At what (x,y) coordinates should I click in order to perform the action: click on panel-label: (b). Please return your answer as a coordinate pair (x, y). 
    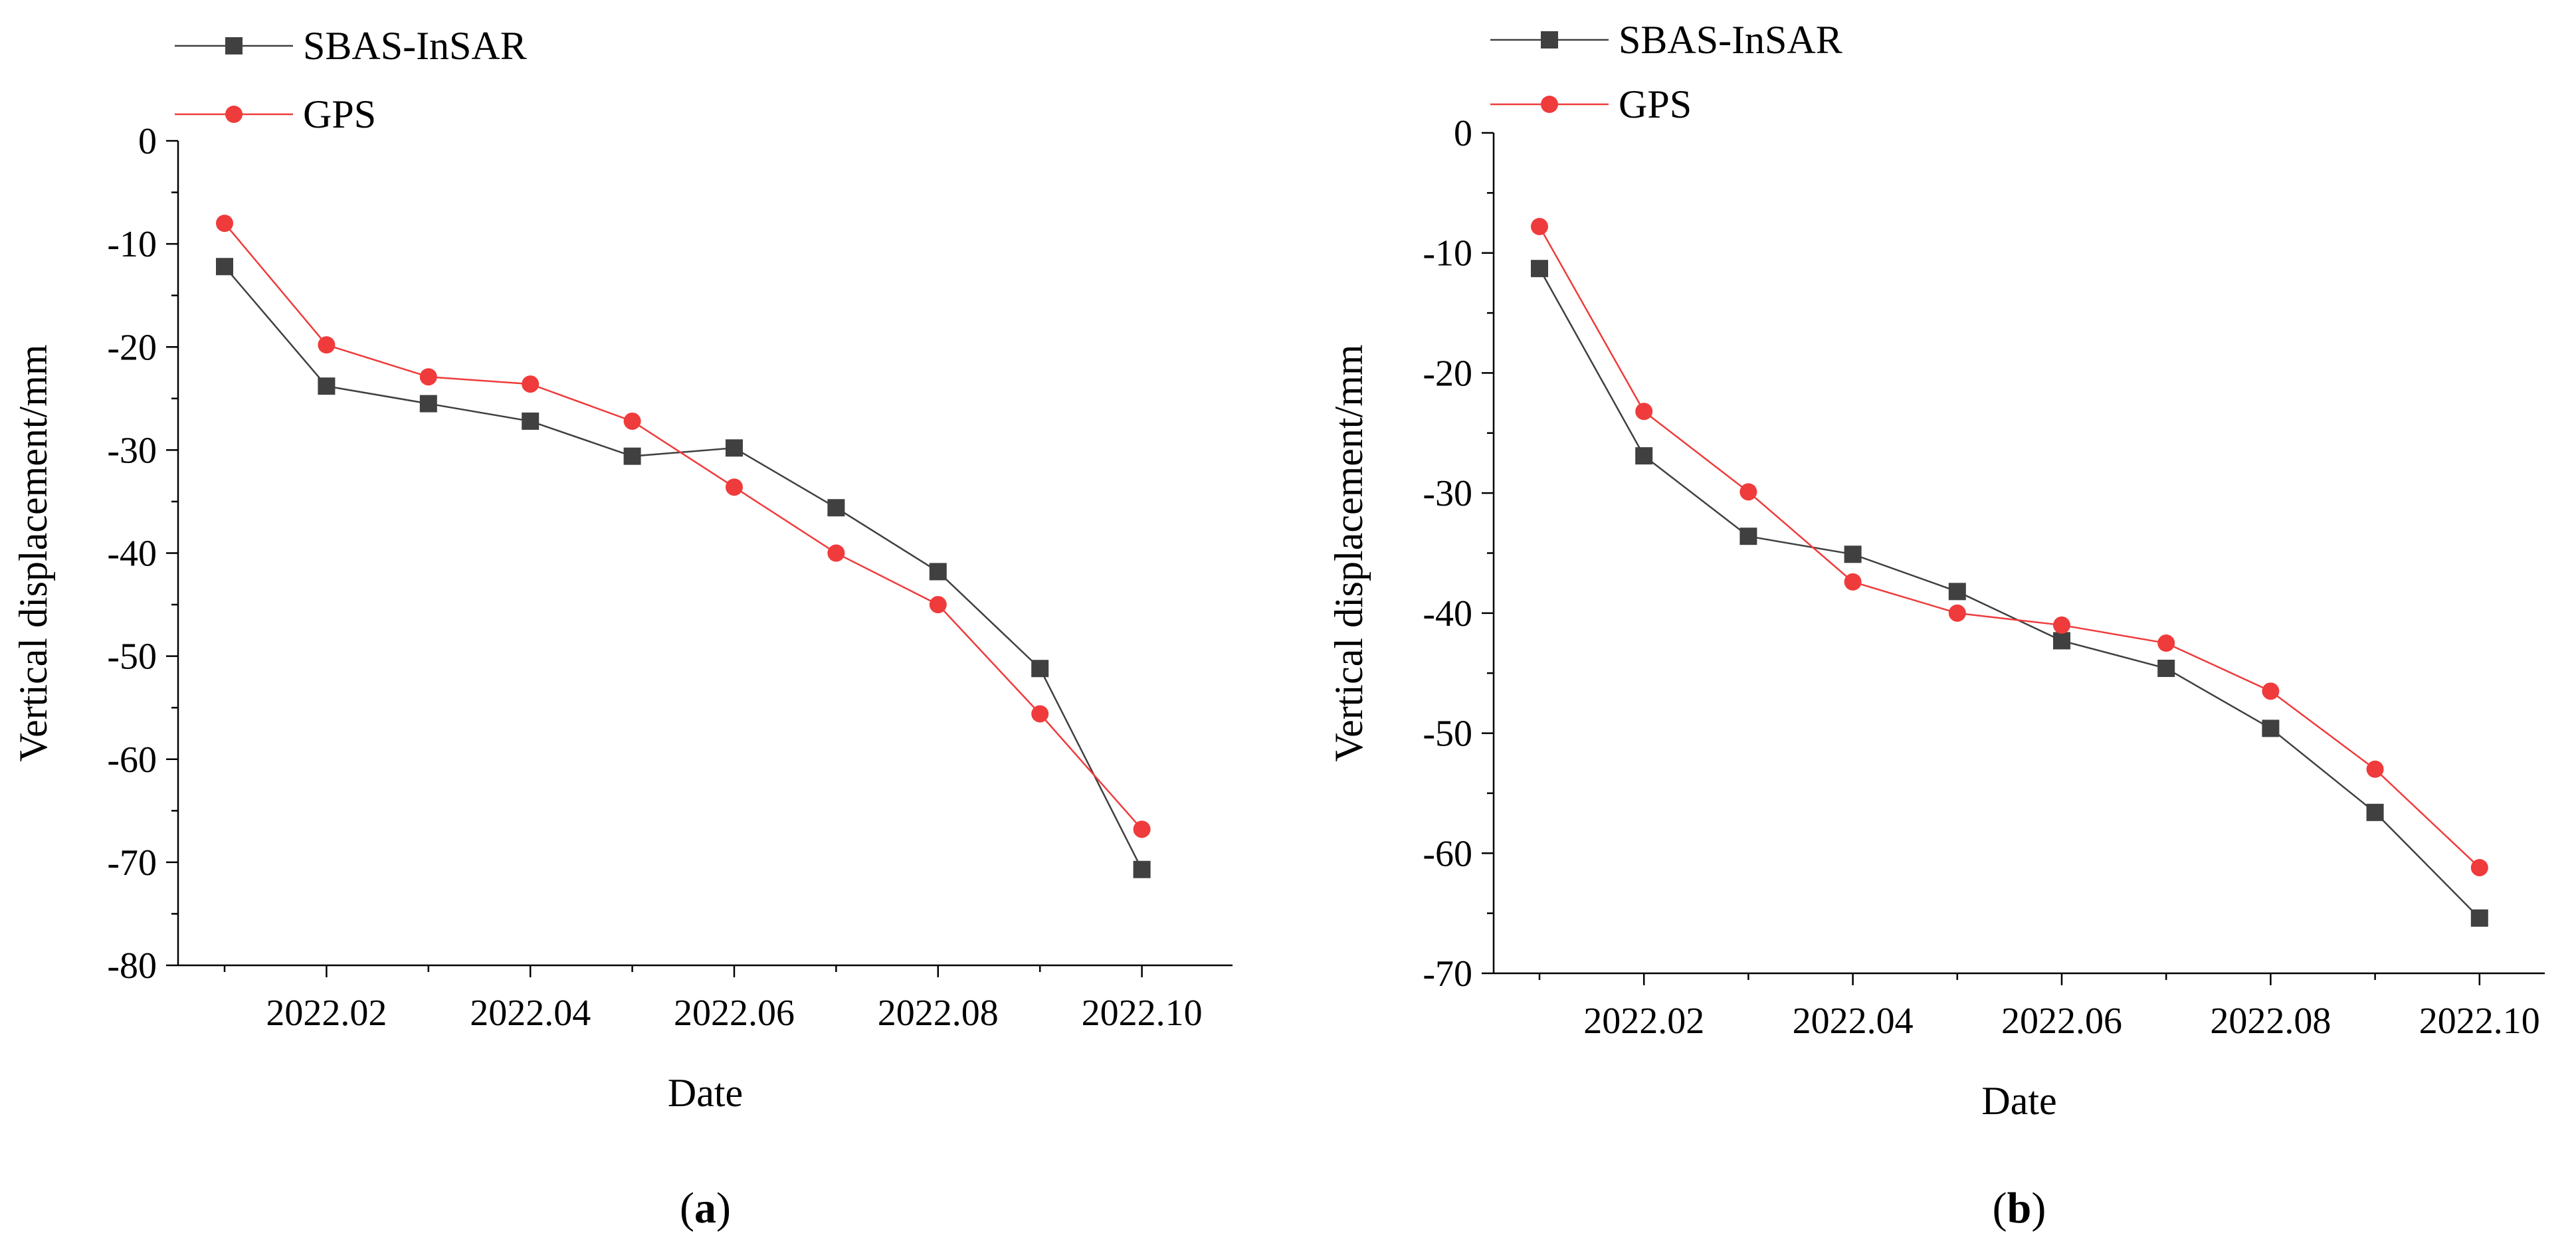
    Looking at the image, I should click on (2019, 1208).